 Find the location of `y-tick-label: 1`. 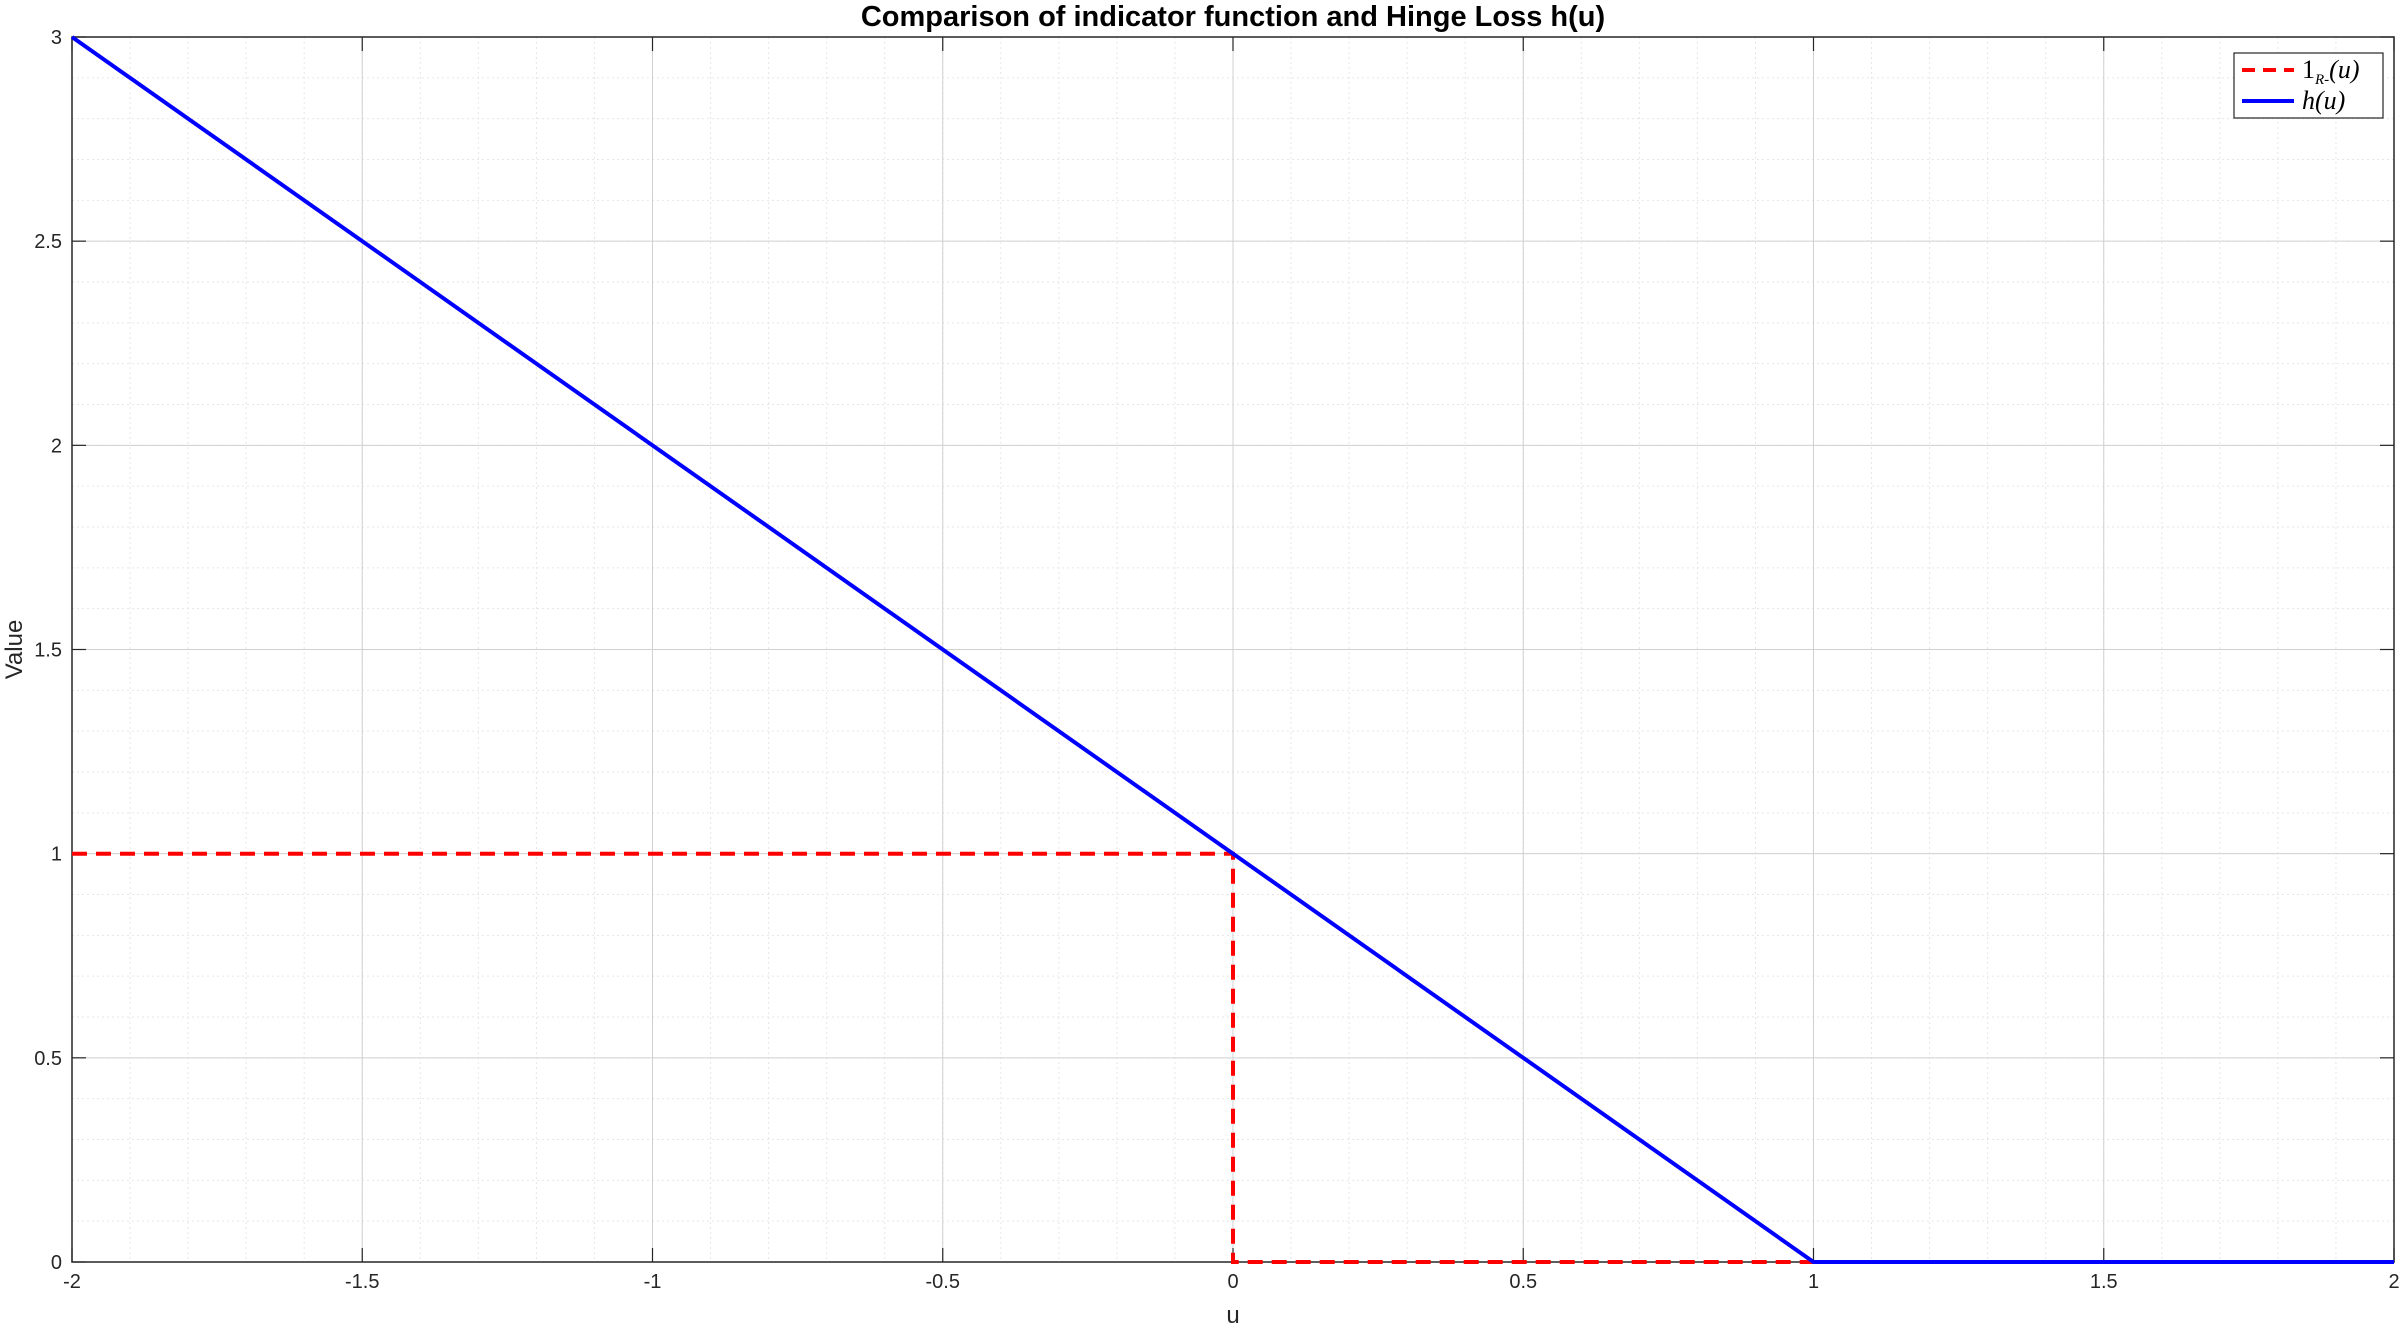

y-tick-label: 1 is located at coordinates (56, 855).